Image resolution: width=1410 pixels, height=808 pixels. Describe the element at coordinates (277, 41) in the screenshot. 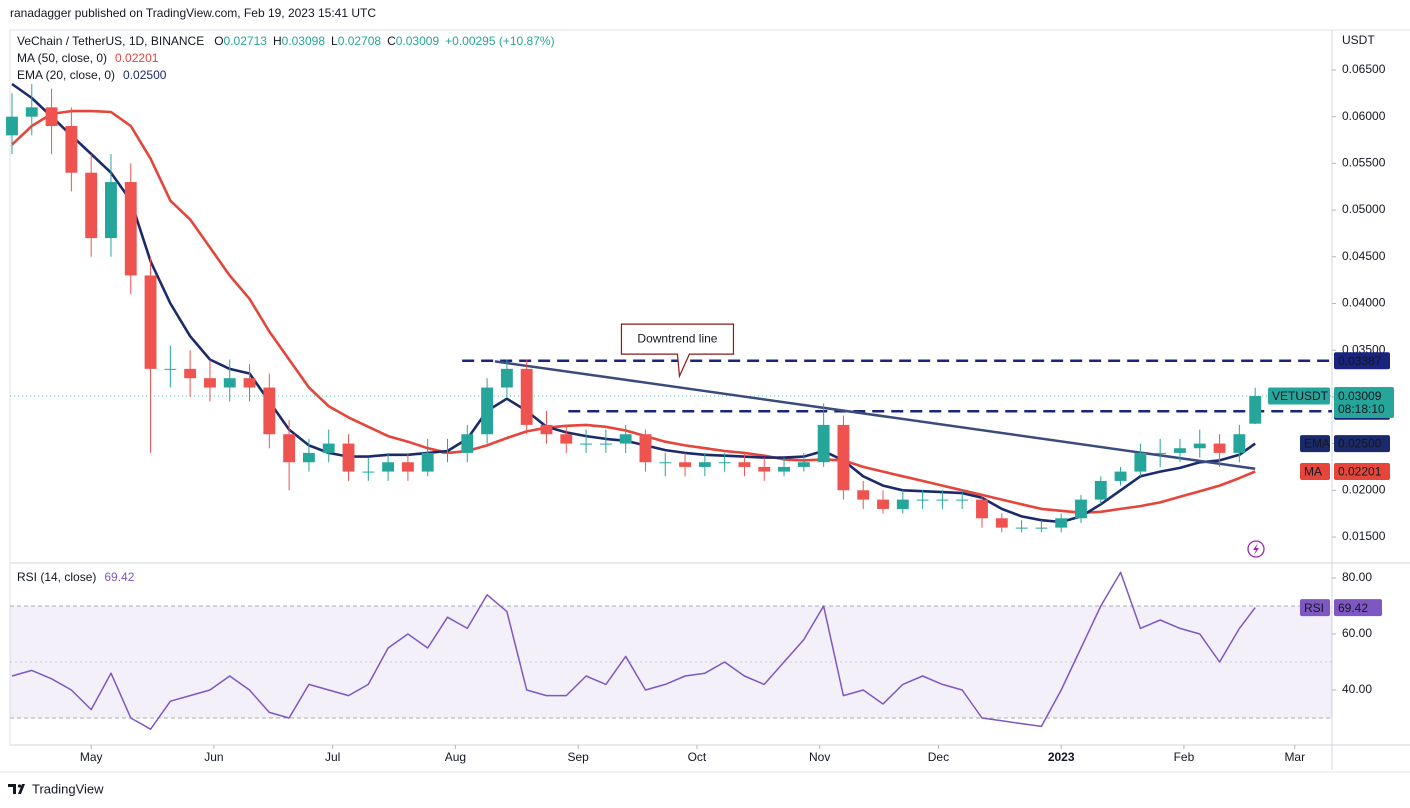

I see `ohlc-key: H` at that location.